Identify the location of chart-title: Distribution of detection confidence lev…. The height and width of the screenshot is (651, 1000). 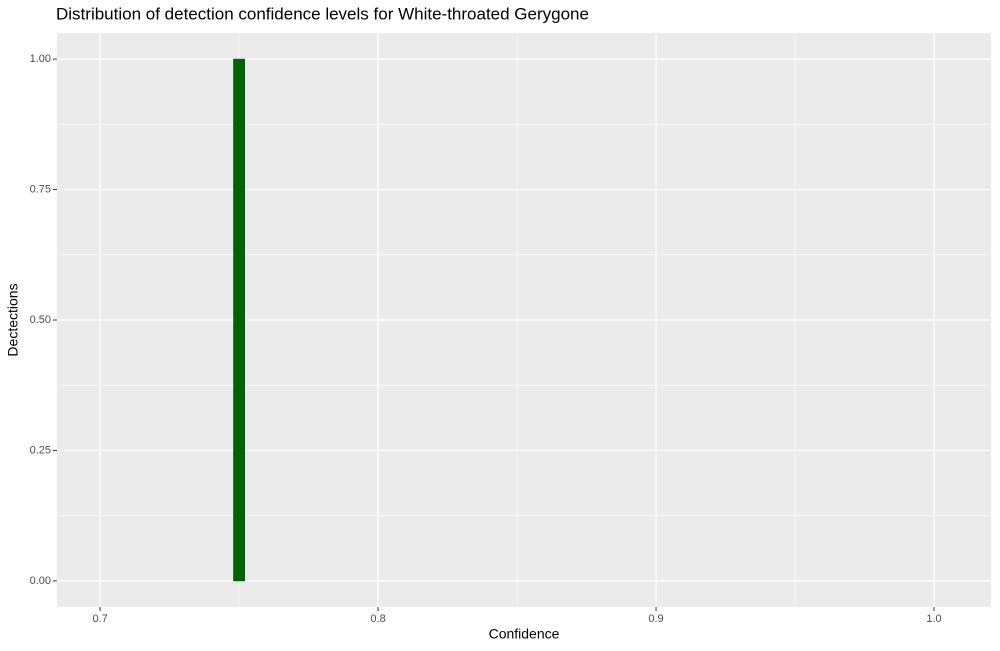
(322, 13).